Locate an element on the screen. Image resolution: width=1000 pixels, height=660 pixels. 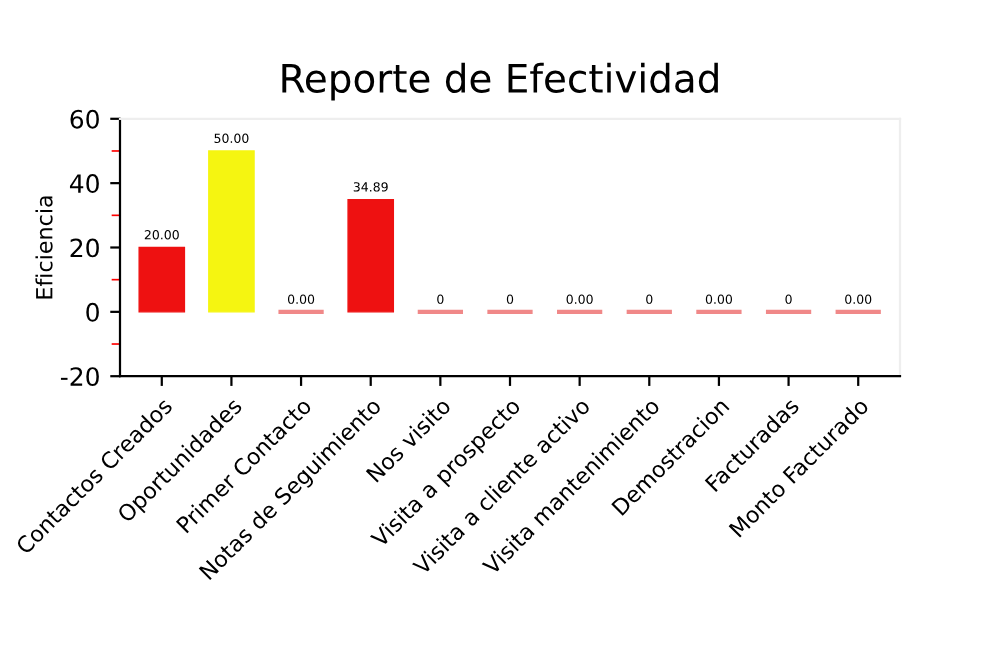
y-axis-title: Eficiencia is located at coordinates (44, 247).